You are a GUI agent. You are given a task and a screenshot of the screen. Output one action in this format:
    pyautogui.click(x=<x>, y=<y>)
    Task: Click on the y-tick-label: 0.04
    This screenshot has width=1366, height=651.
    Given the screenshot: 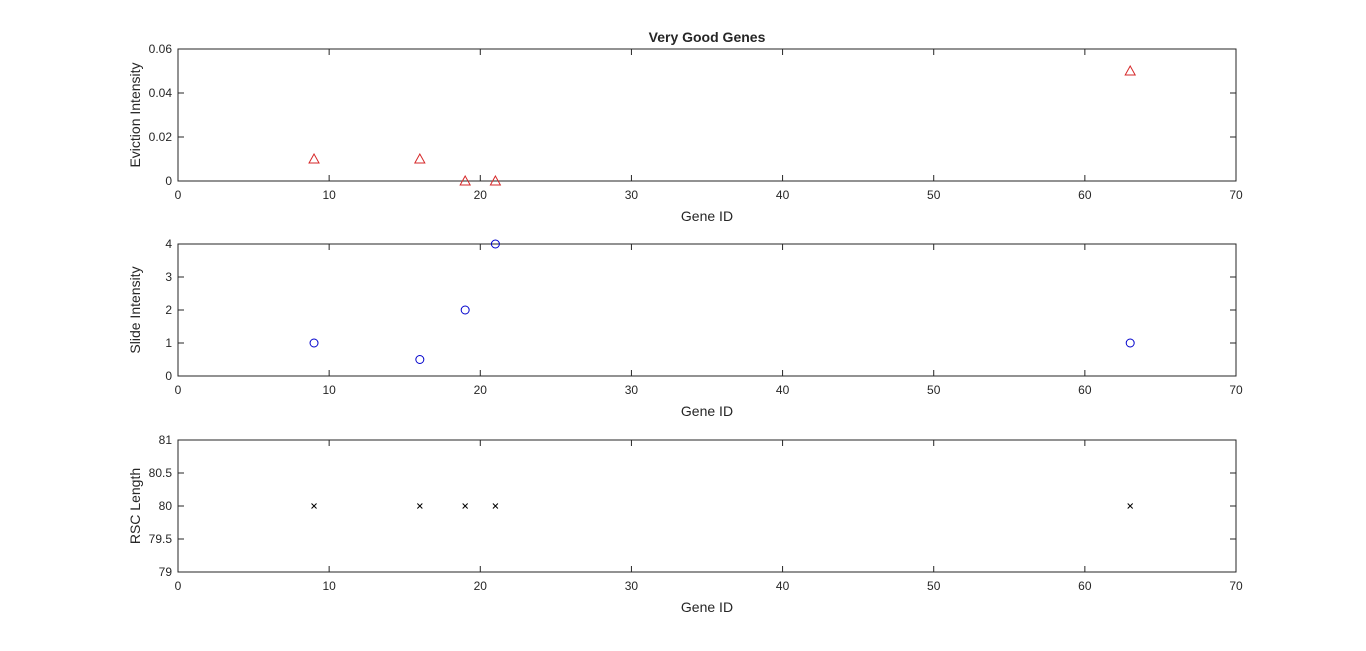 What is the action you would take?
    pyautogui.click(x=161, y=93)
    